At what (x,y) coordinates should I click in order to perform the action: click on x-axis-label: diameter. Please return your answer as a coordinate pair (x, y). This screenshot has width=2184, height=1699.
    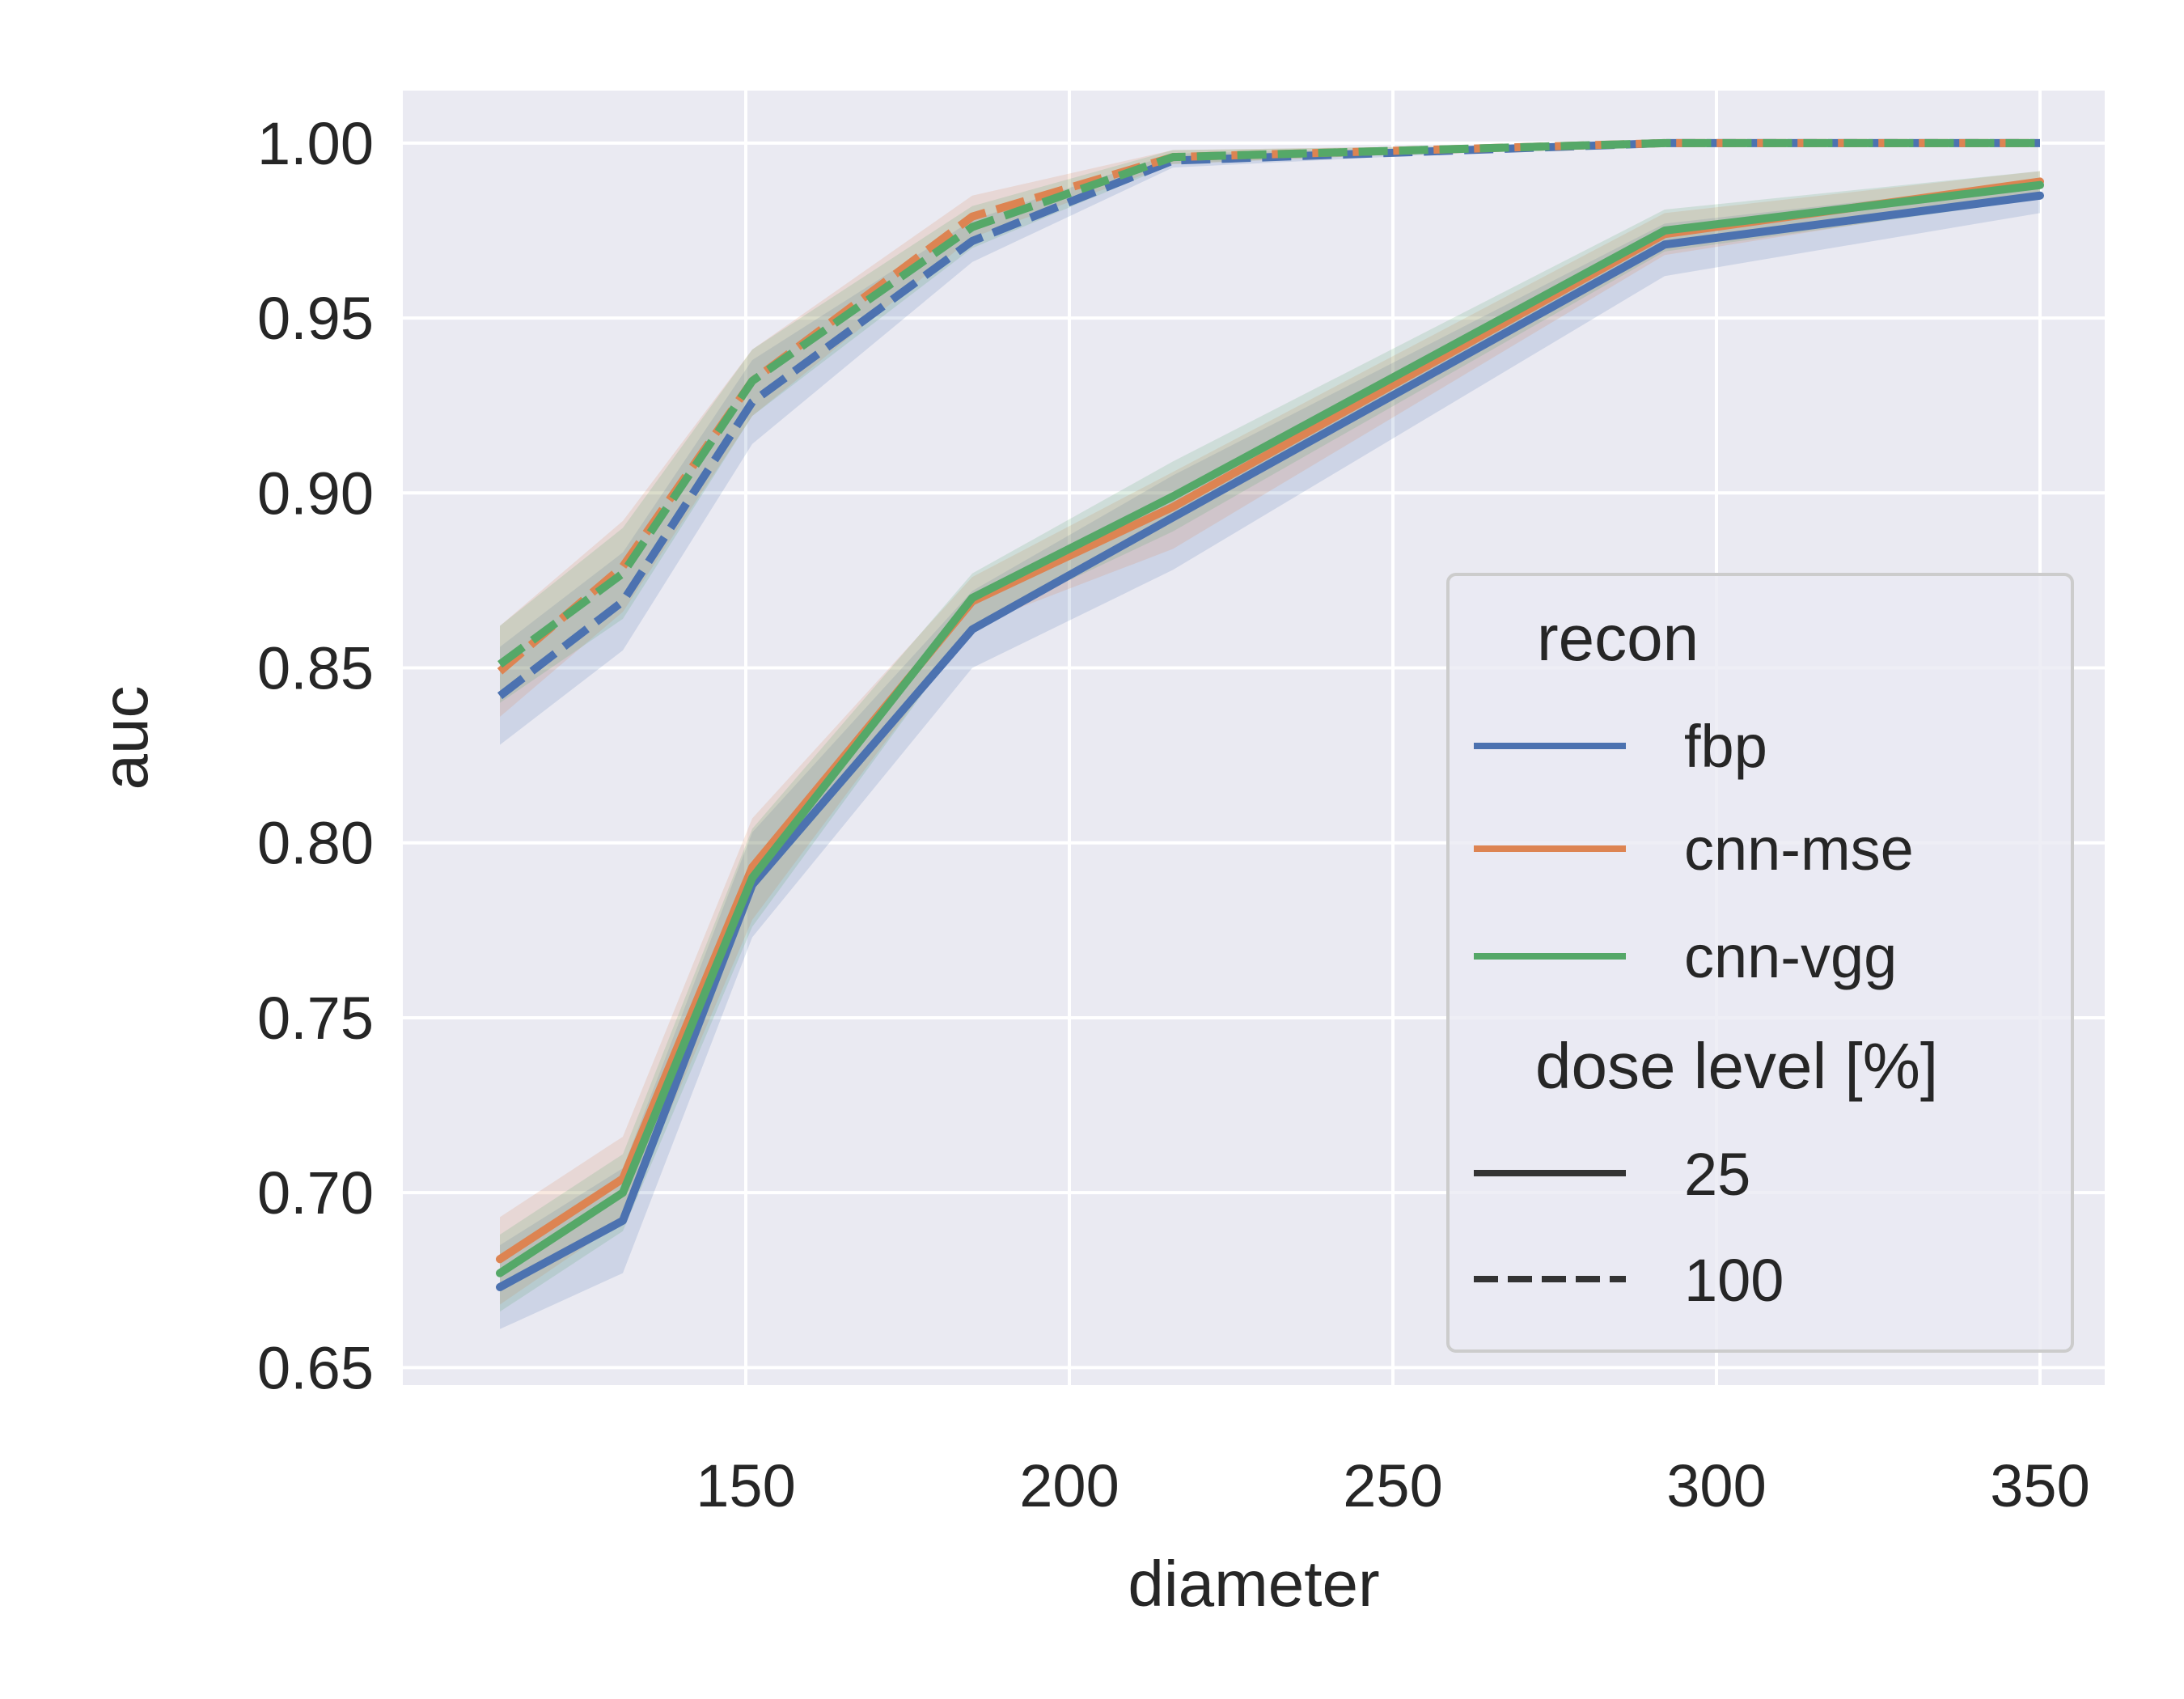
    Looking at the image, I should click on (1253, 1584).